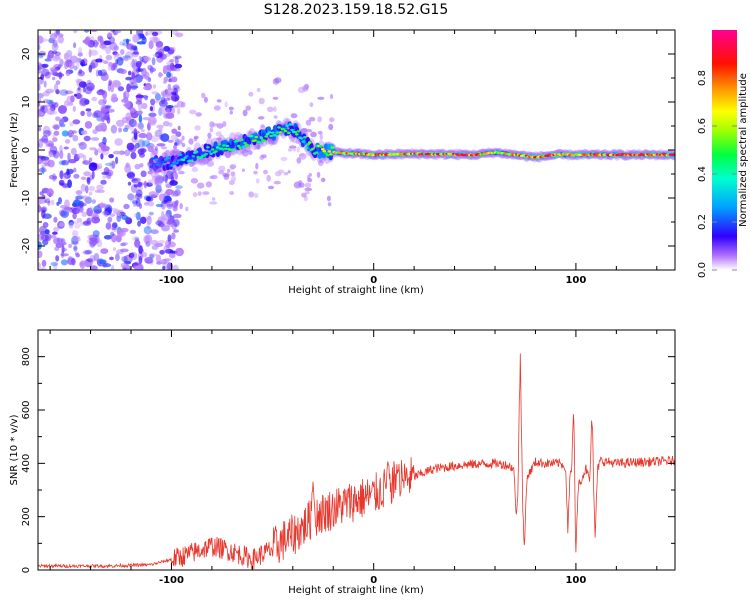 The width and height of the screenshot is (750, 600). I want to click on y-tick-label: 800, so click(26, 356).